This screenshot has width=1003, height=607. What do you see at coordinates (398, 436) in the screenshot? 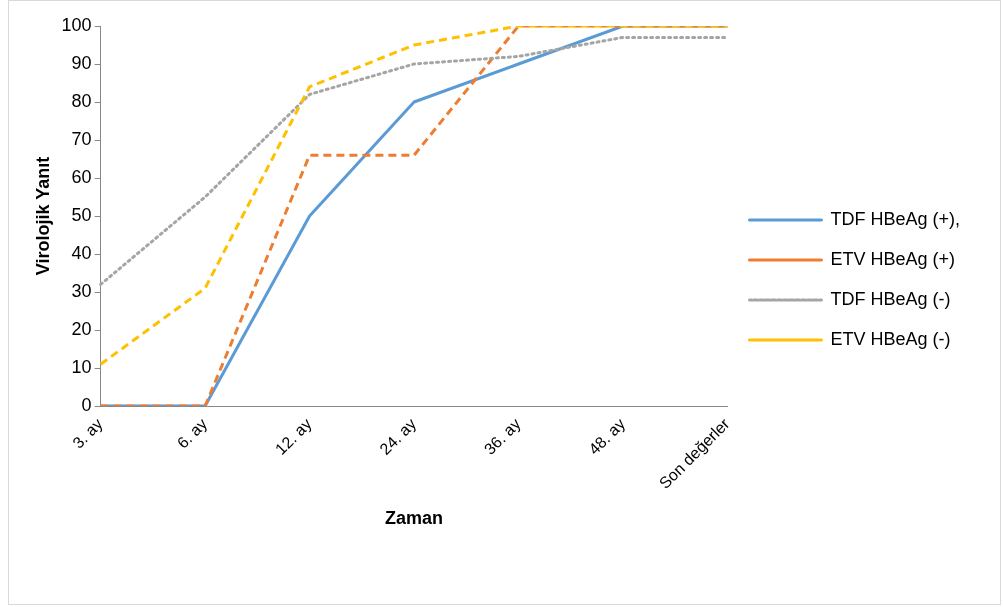
I see `x-tick-label: 24. ay` at bounding box center [398, 436].